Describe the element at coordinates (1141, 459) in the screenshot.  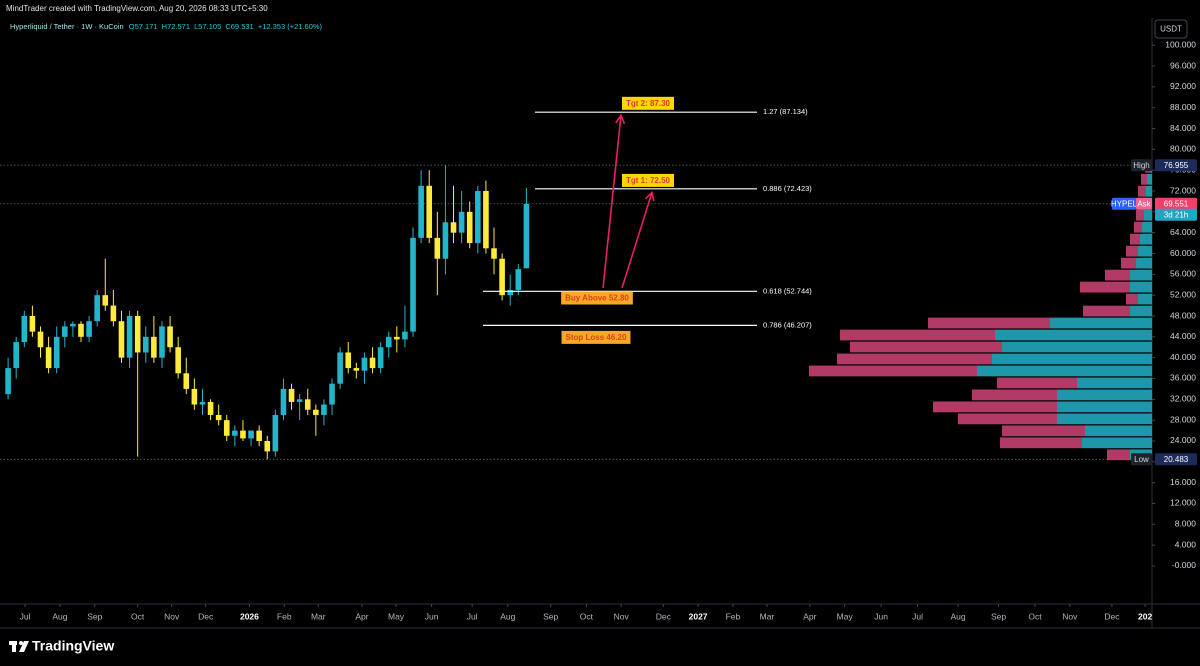
I see `marker-text: Low` at that location.